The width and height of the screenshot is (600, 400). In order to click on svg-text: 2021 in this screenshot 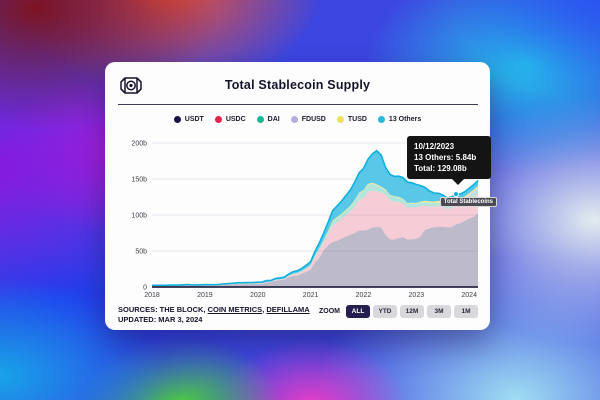, I will do `click(311, 295)`.